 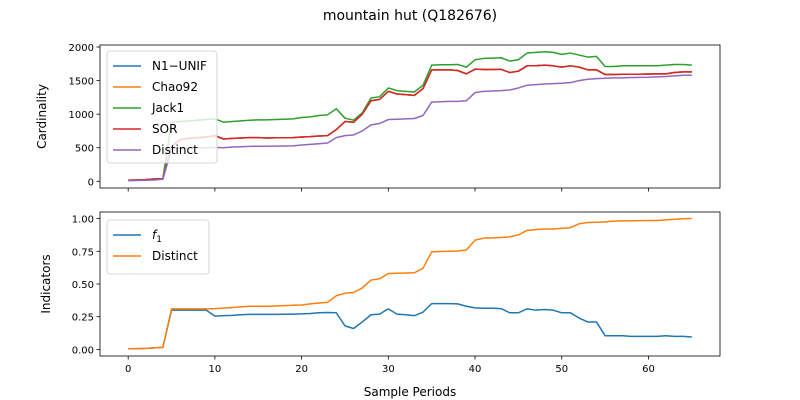 I want to click on top-legend-box, so click(x=162, y=107).